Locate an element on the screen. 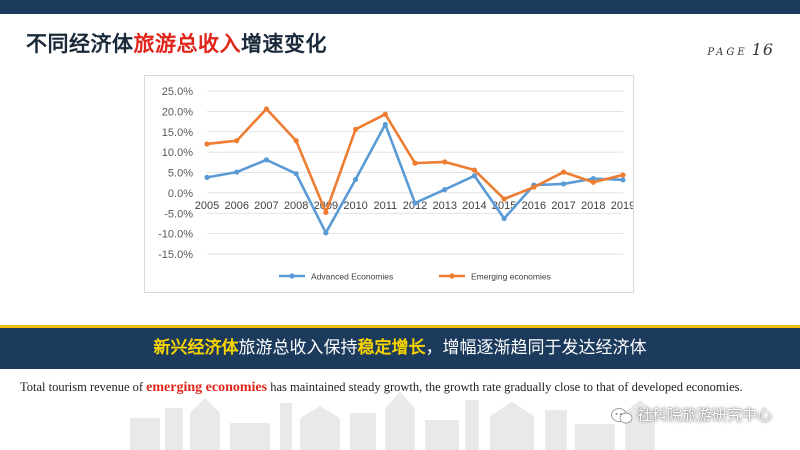  page-number: PAGE 16 is located at coordinates (740, 49).